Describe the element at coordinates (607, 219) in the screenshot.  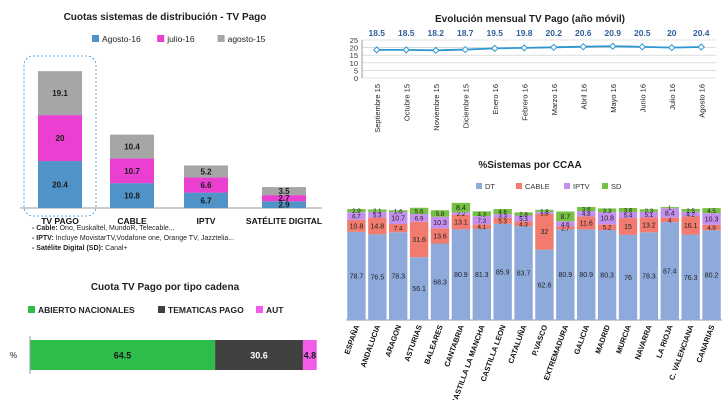
I see `bar-value-madrid-iptv: 10.8` at that location.